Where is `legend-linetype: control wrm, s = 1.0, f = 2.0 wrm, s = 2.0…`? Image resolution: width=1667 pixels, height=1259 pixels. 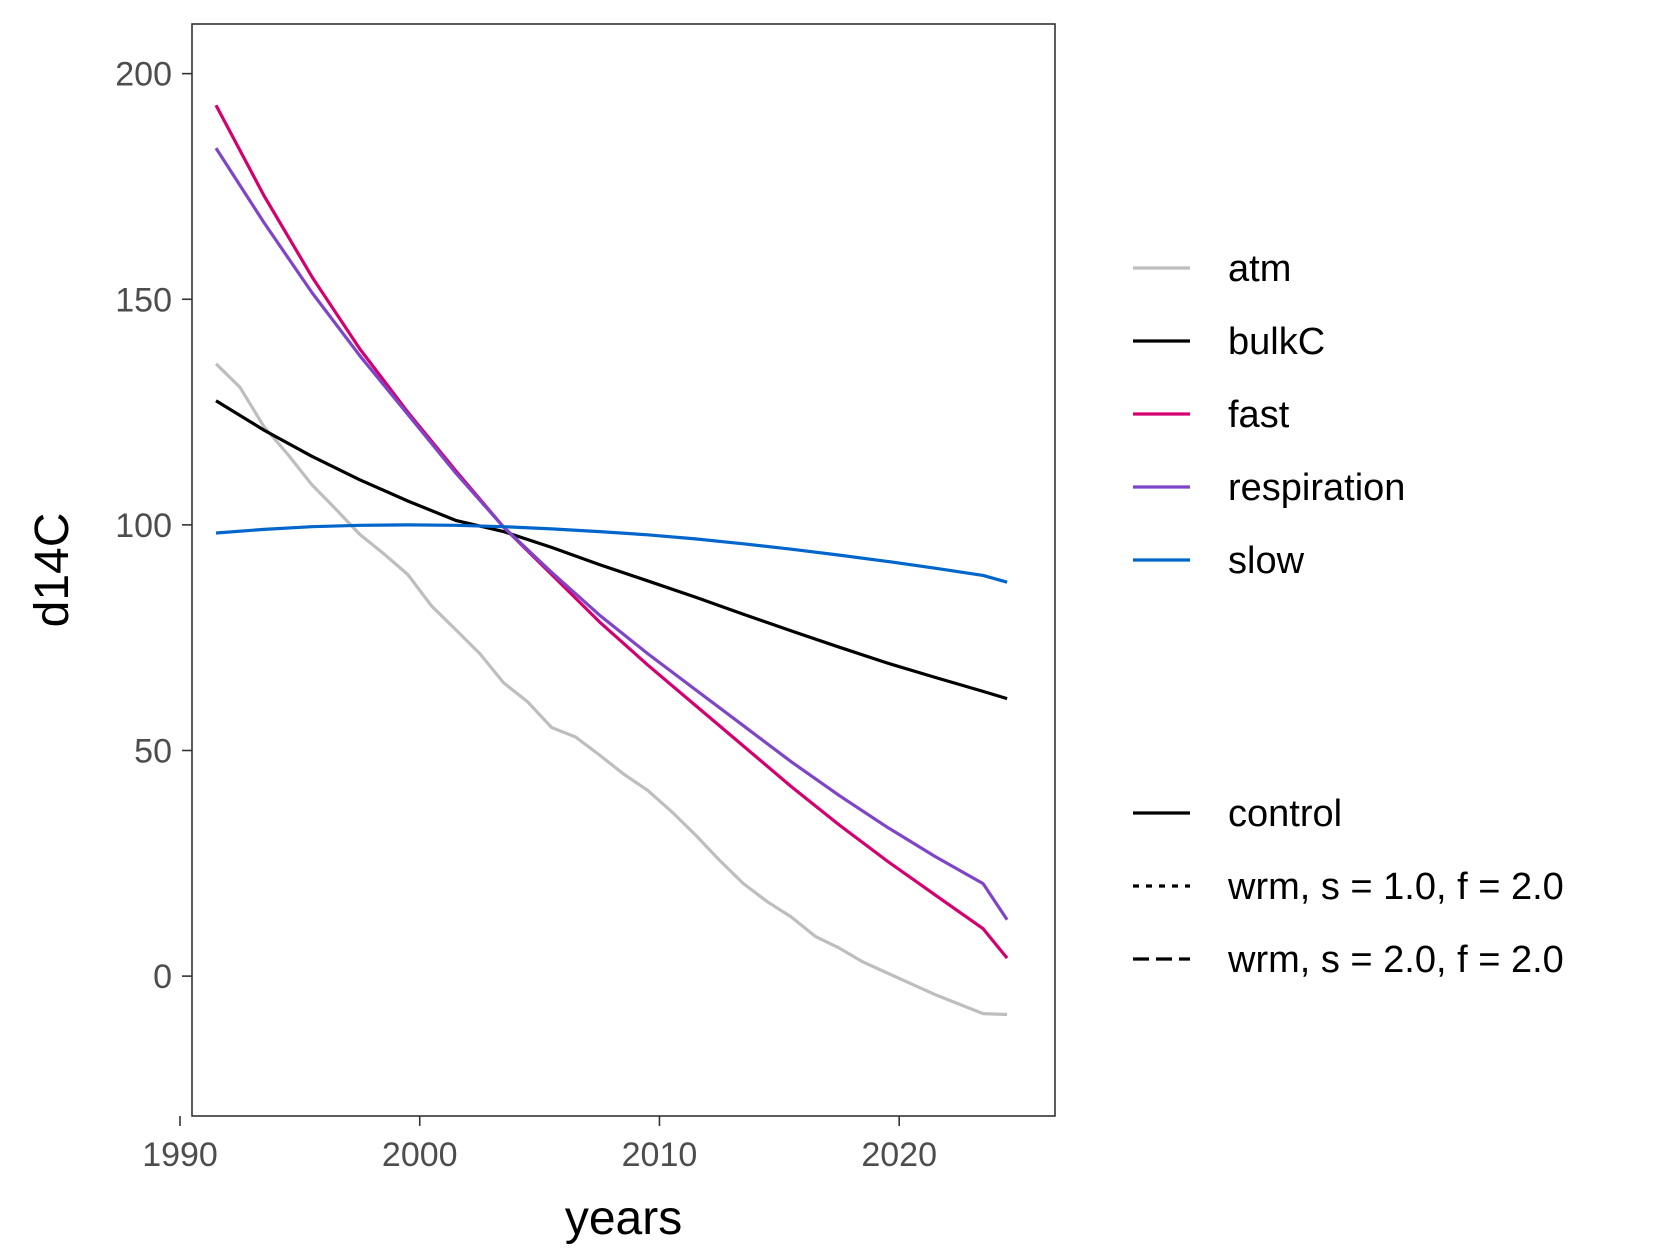 legend-linetype: control wrm, s = 1.0, f = 2.0 wrm, s = 2.0… is located at coordinates (1348, 887).